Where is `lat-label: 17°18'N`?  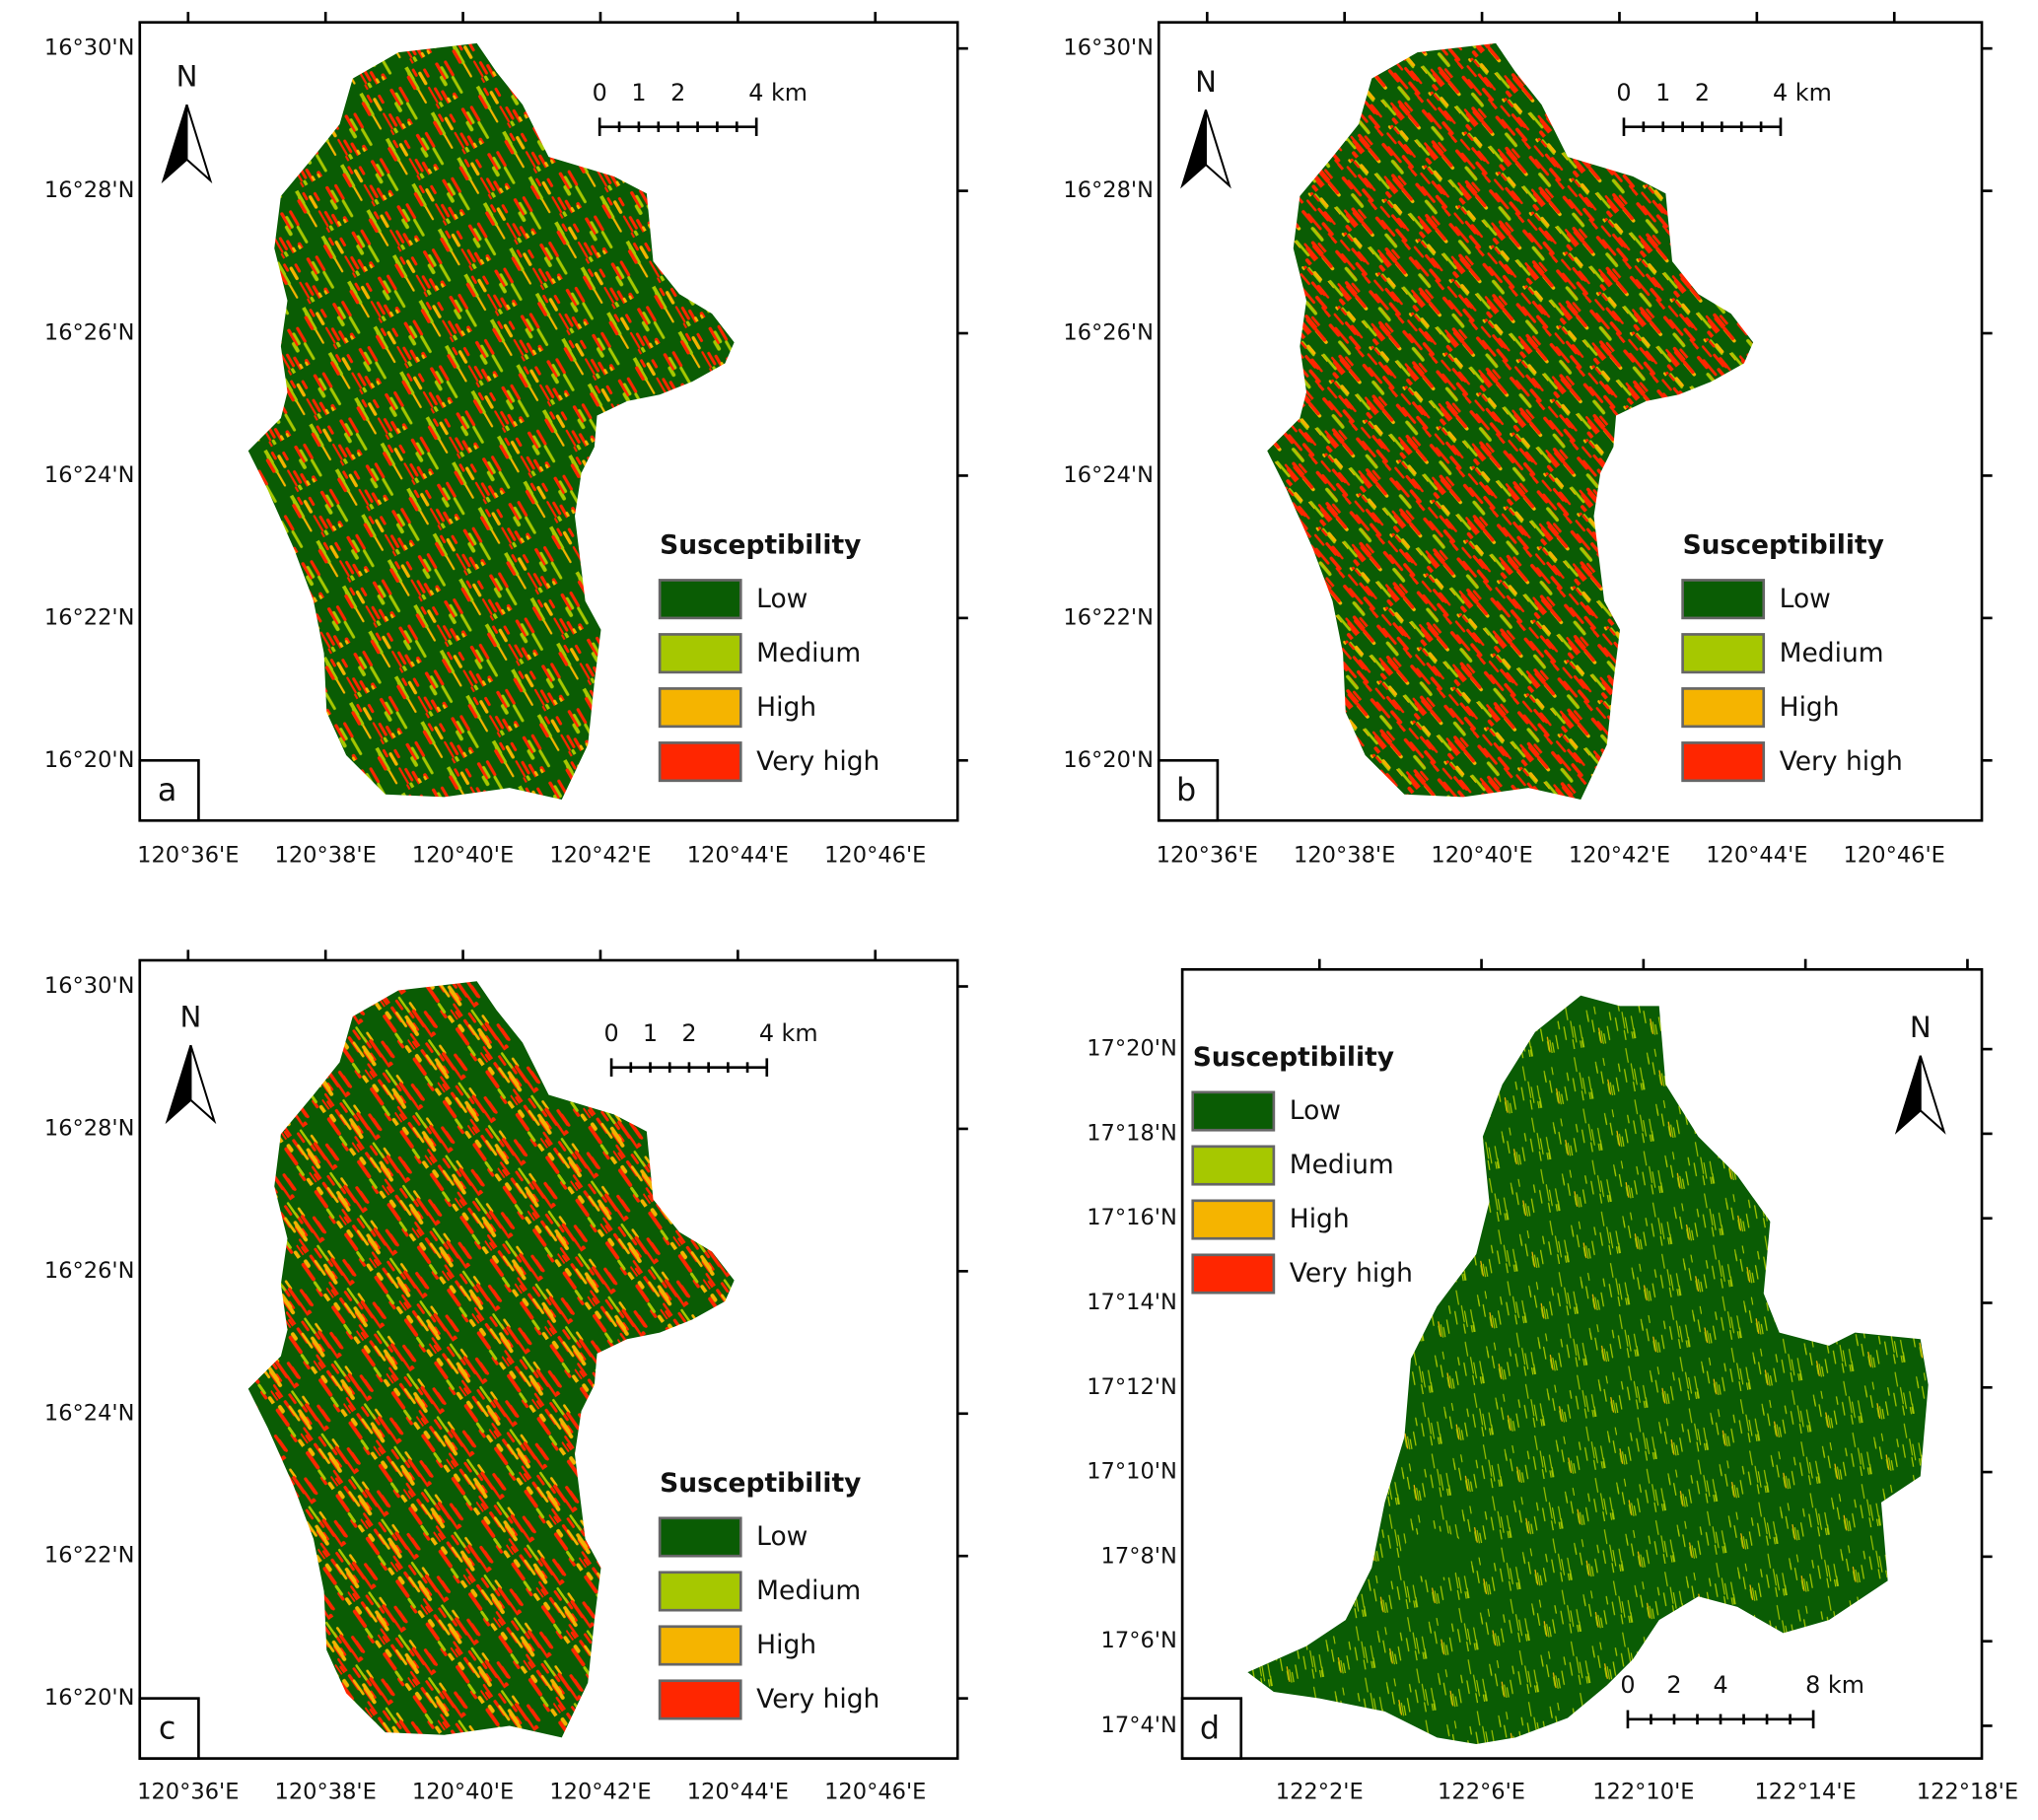 lat-label: 17°18'N is located at coordinates (1132, 1133).